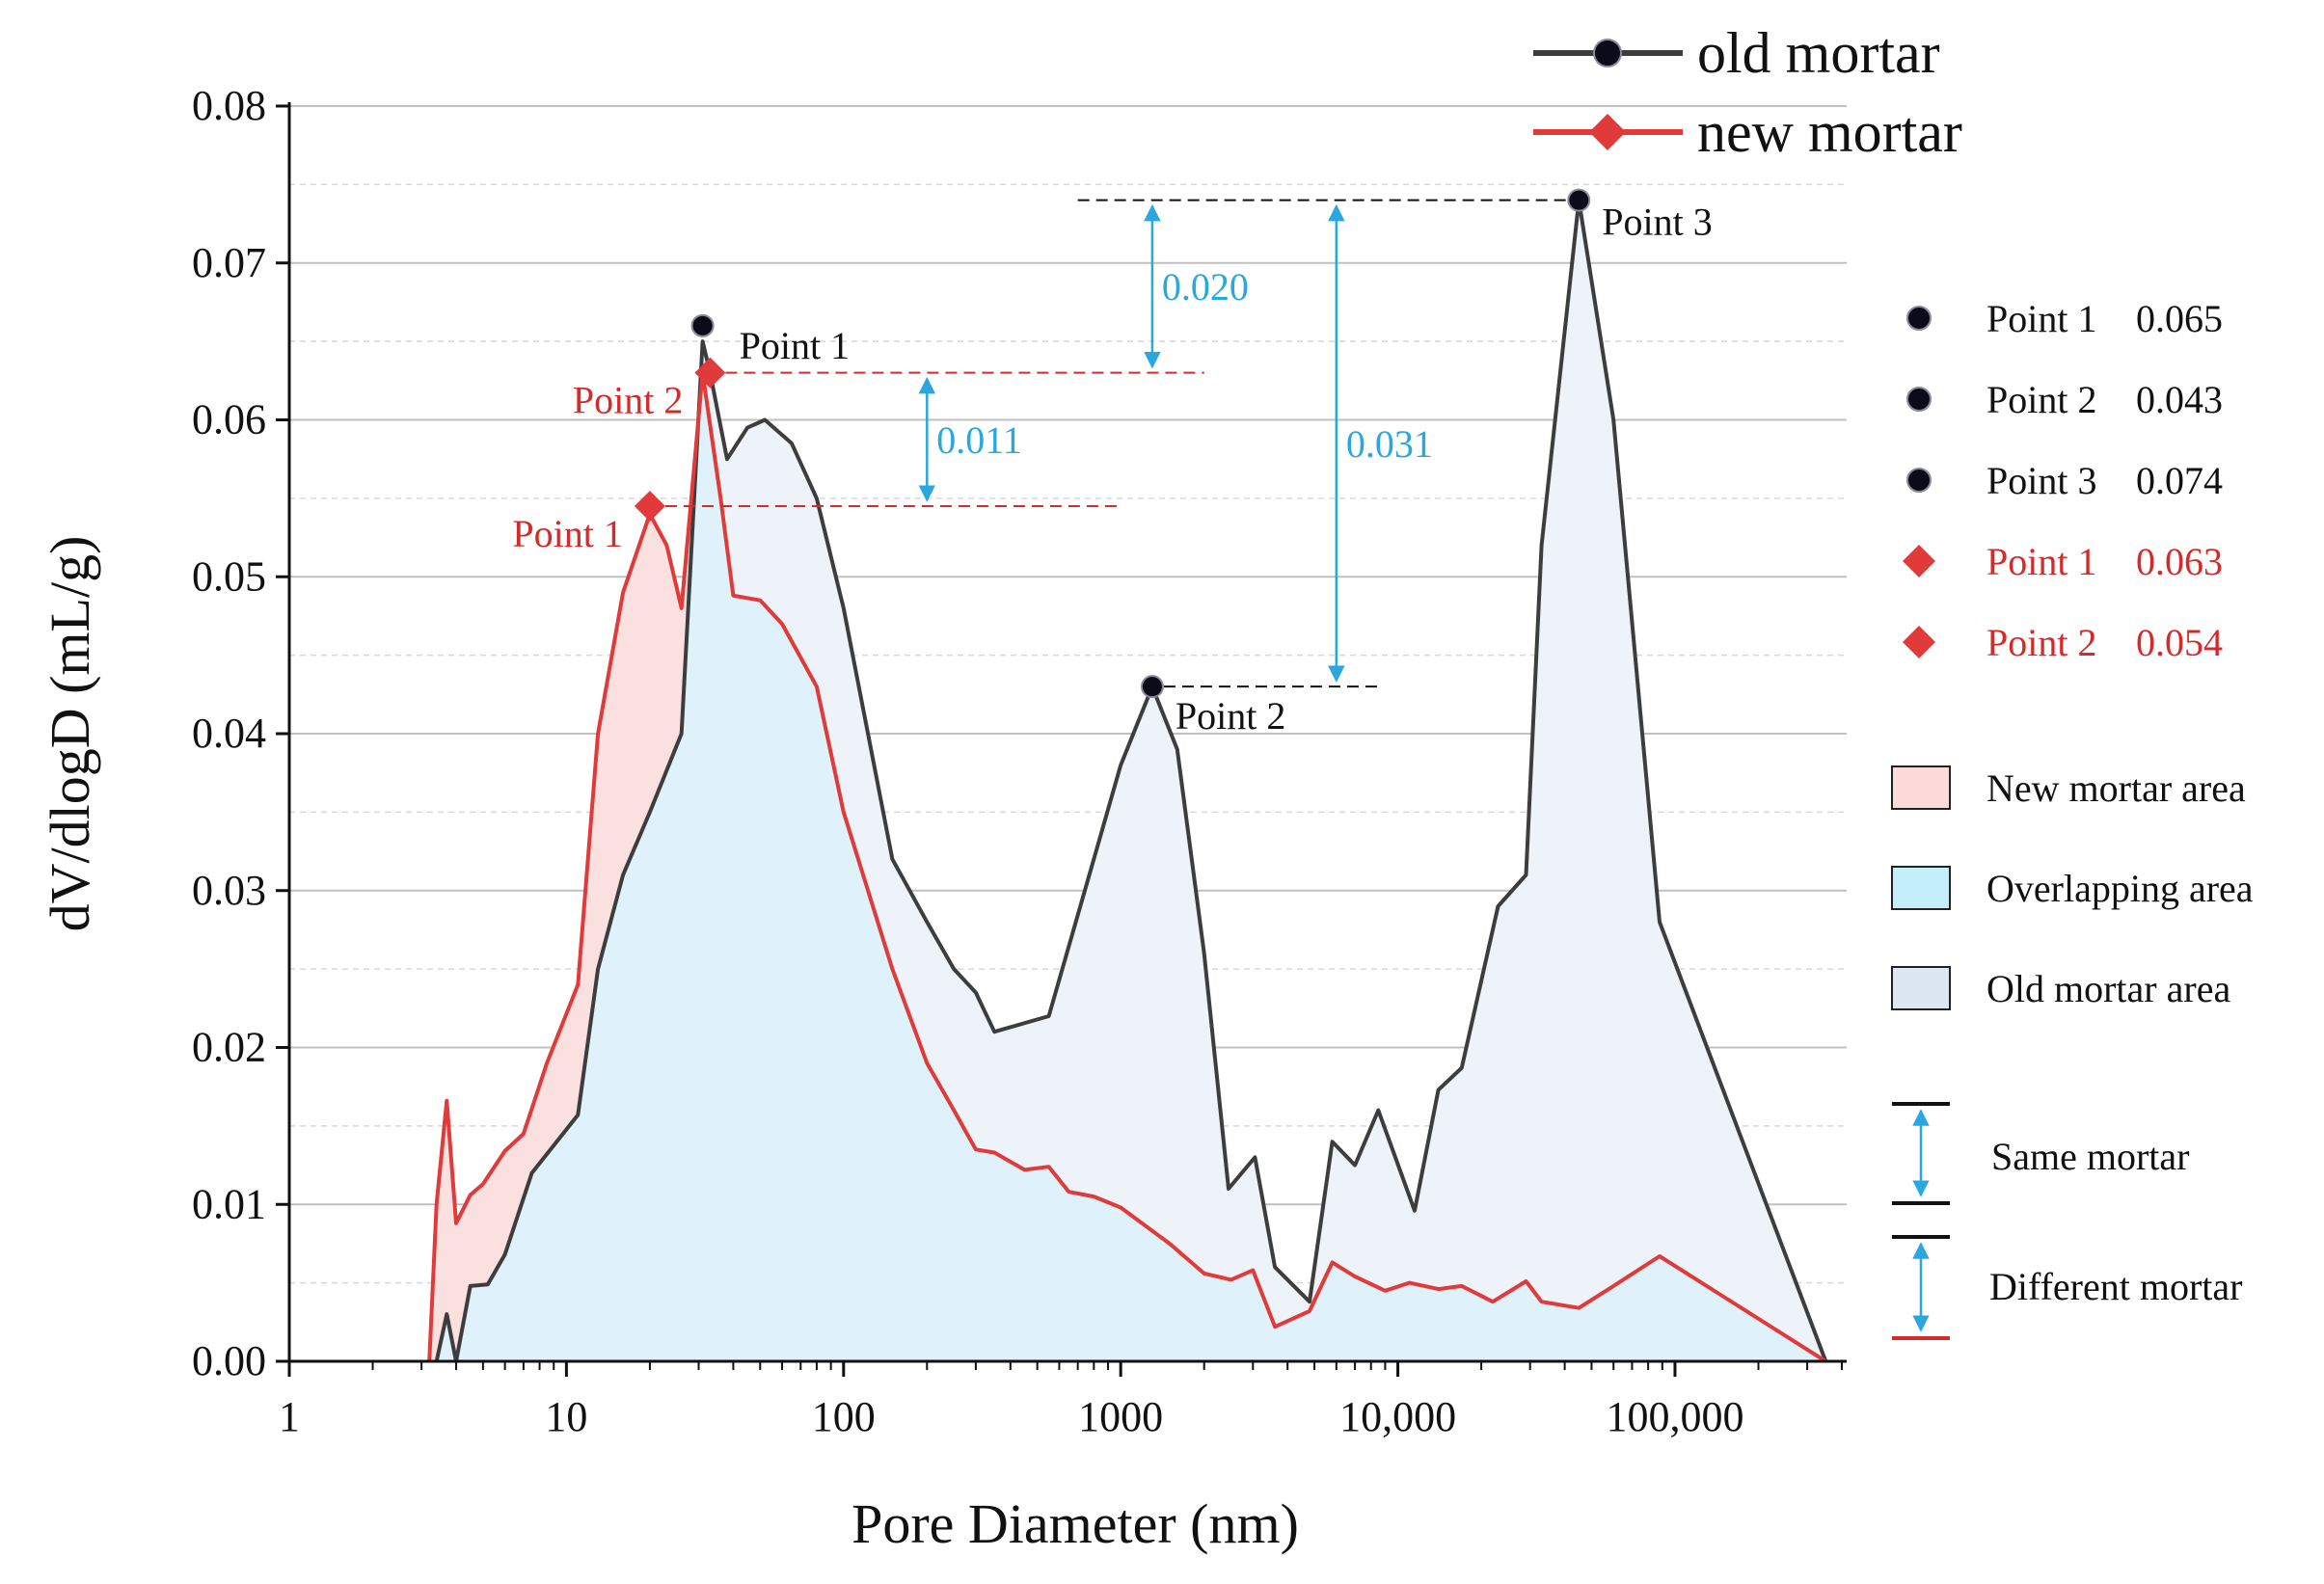 This screenshot has height=1584, width=2324. What do you see at coordinates (1205, 287) in the screenshot?
I see `difference-label: 0.020` at bounding box center [1205, 287].